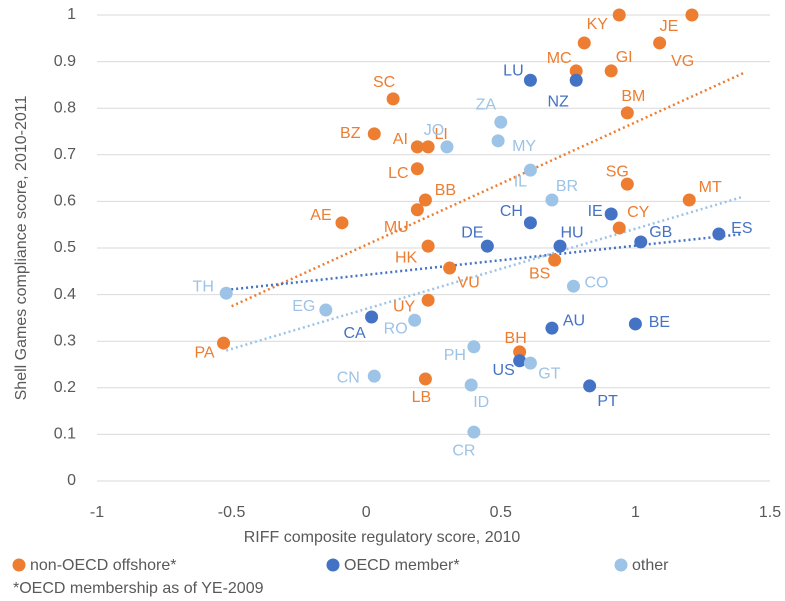 This screenshot has height=601, width=785. Describe the element at coordinates (65, 247) in the screenshot. I see `y-tick-label: 0.5` at that location.